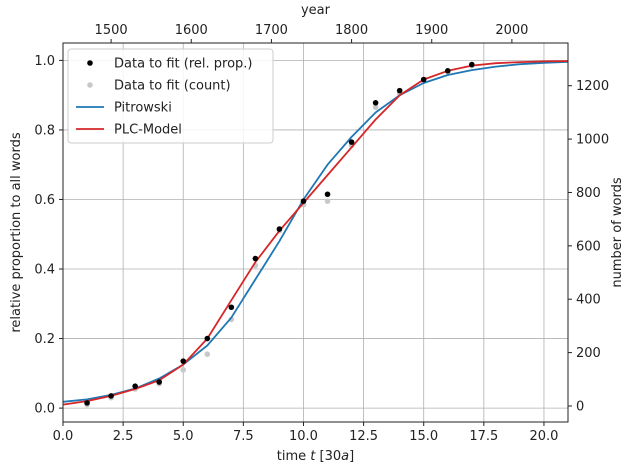  What do you see at coordinates (183, 436) in the screenshot?
I see `x-tick-label: 5.0` at bounding box center [183, 436].